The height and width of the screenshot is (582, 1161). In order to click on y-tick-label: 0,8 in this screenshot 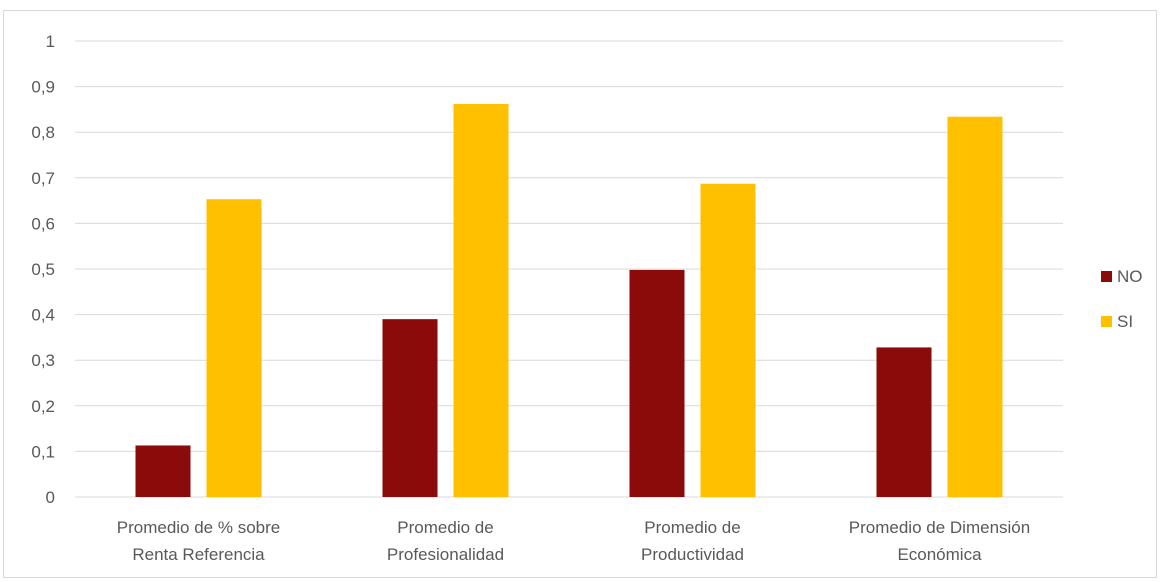, I will do `click(43, 132)`.